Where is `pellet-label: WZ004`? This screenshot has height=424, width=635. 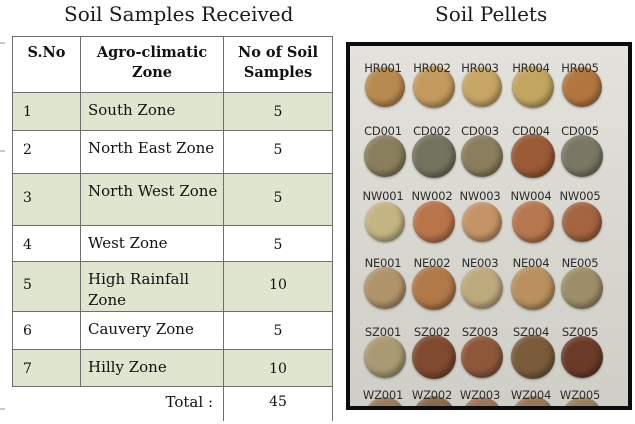
pellet-label: WZ004 is located at coordinates (531, 395).